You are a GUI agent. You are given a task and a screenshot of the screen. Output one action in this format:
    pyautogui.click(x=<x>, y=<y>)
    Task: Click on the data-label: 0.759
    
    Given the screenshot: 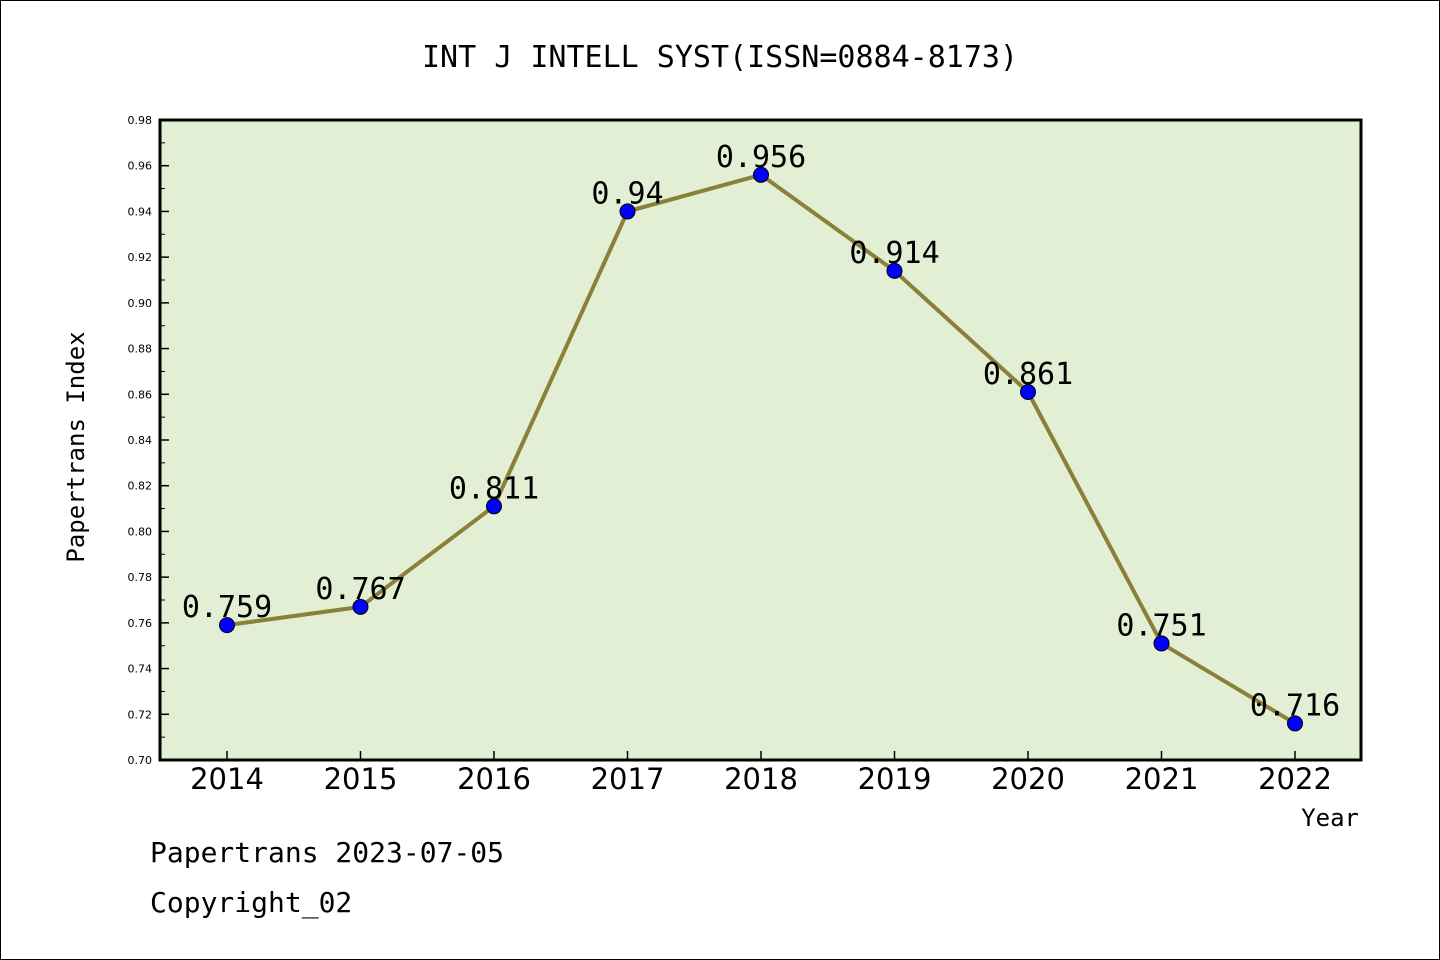 What is the action you would take?
    pyautogui.click(x=227, y=607)
    